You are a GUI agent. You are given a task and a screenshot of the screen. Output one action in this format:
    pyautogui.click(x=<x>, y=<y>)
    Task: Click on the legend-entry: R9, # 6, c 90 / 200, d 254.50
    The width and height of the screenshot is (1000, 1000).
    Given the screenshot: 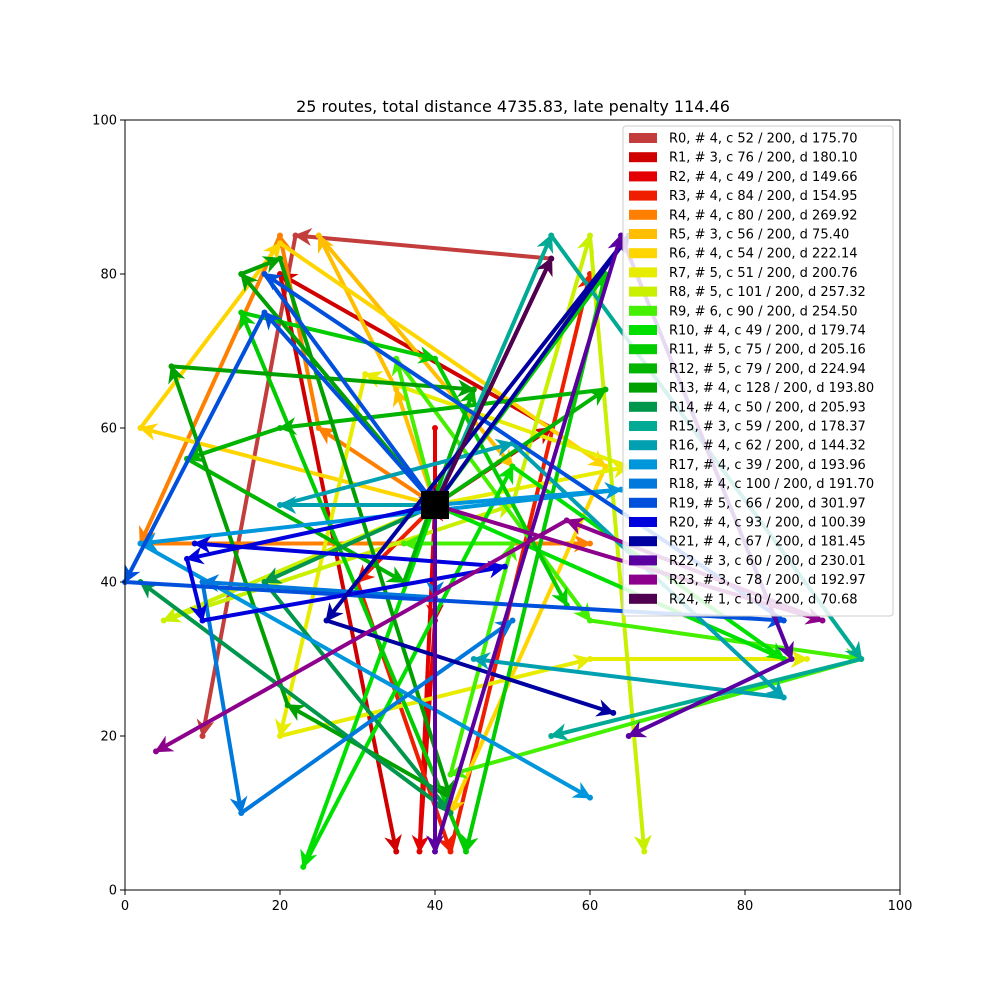 What is the action you would take?
    pyautogui.click(x=763, y=311)
    